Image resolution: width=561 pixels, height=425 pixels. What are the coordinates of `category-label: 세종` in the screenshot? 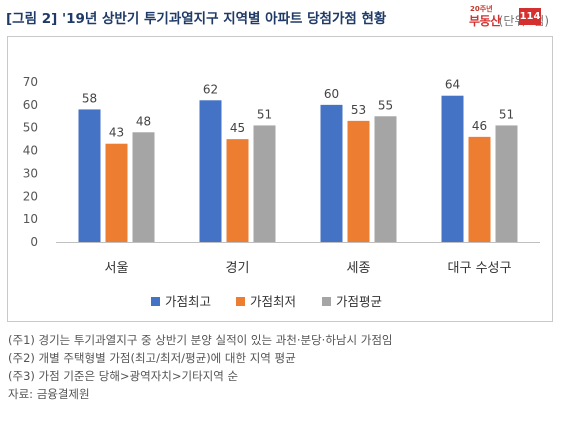 It's located at (359, 268).